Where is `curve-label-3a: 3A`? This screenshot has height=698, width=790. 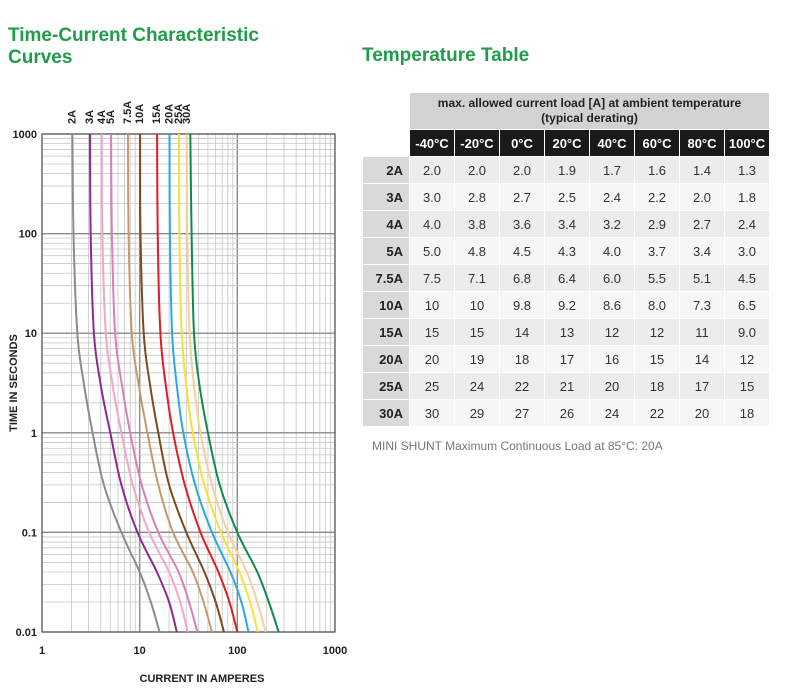
curve-label-3a: 3A is located at coordinates (90, 117).